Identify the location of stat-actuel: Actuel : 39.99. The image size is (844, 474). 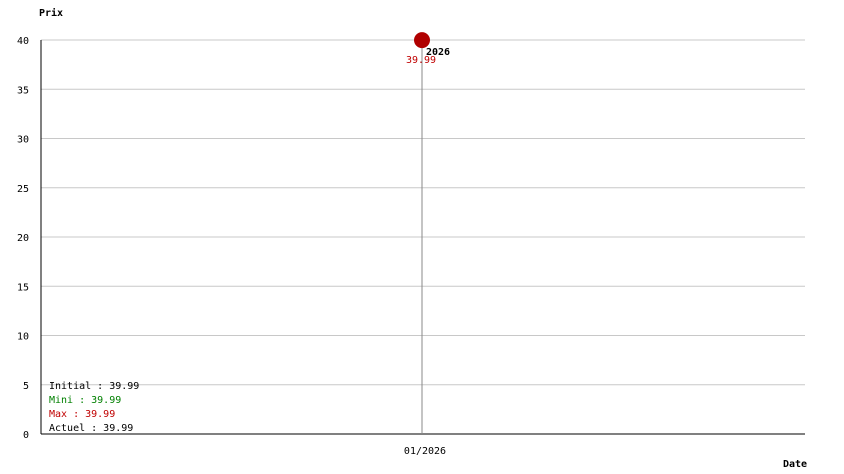
(91, 428).